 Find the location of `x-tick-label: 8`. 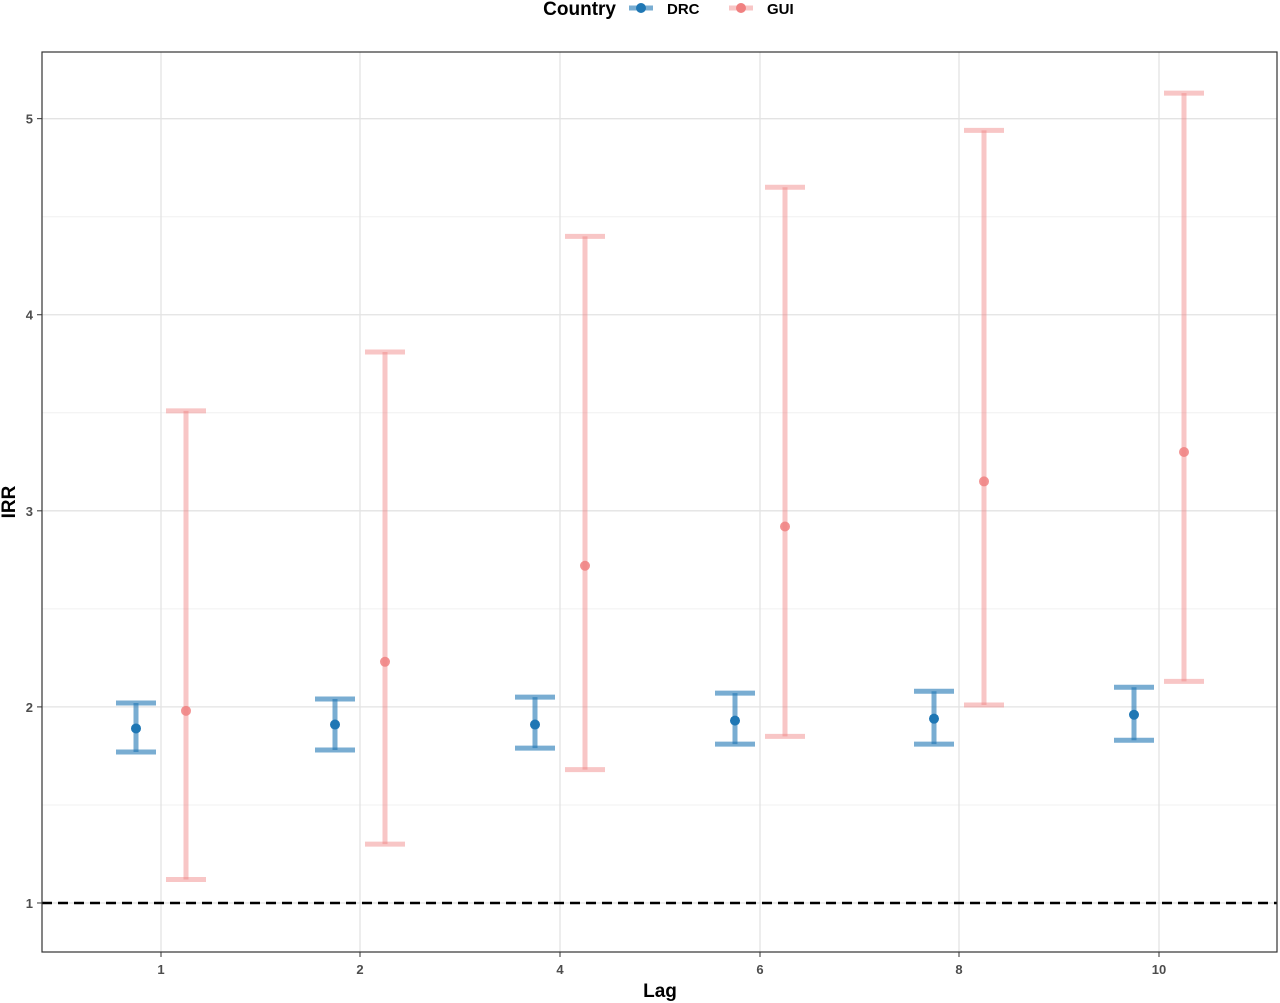

x-tick-label: 8 is located at coordinates (958, 969).